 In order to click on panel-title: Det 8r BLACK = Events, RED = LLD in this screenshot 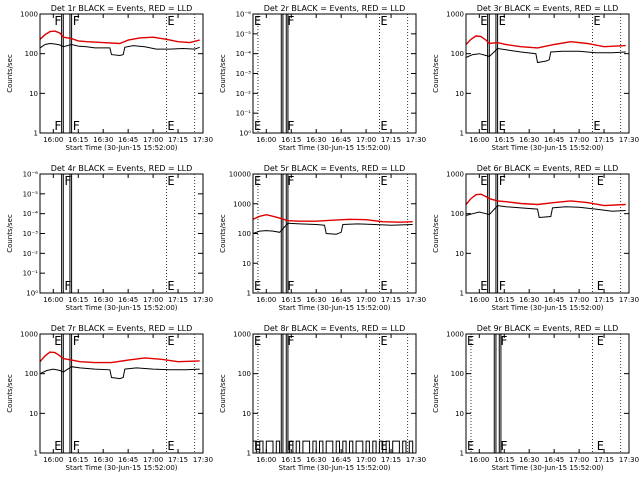, I will do `click(335, 328)`.